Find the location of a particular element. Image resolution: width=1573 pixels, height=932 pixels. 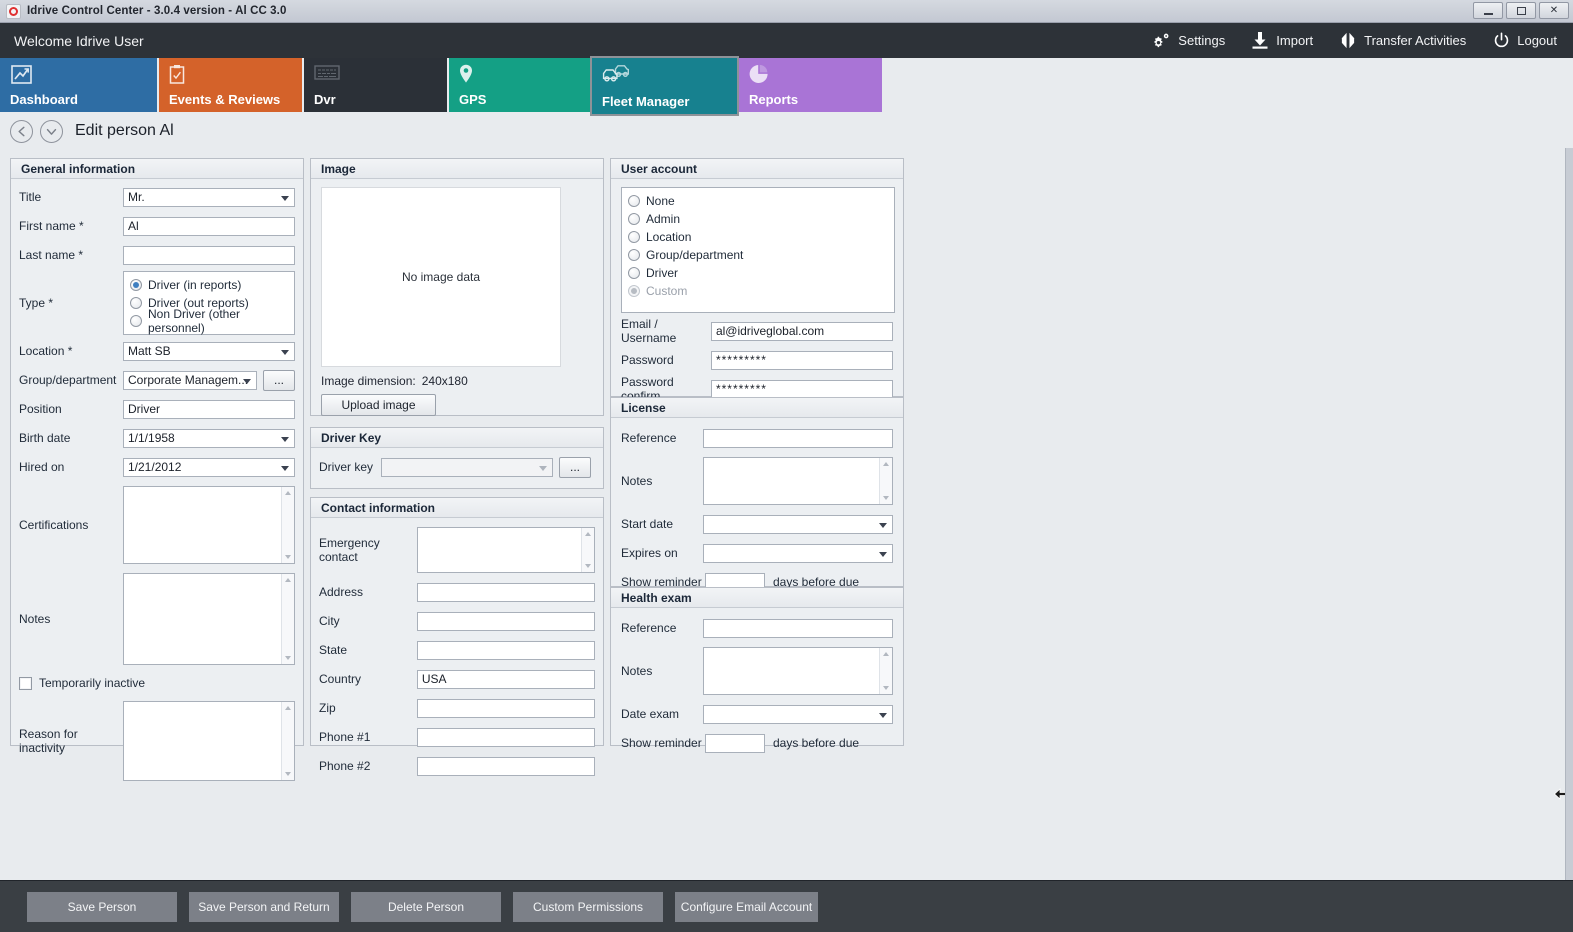

hired-on-picker: 1/21/2012 is located at coordinates (209, 467).